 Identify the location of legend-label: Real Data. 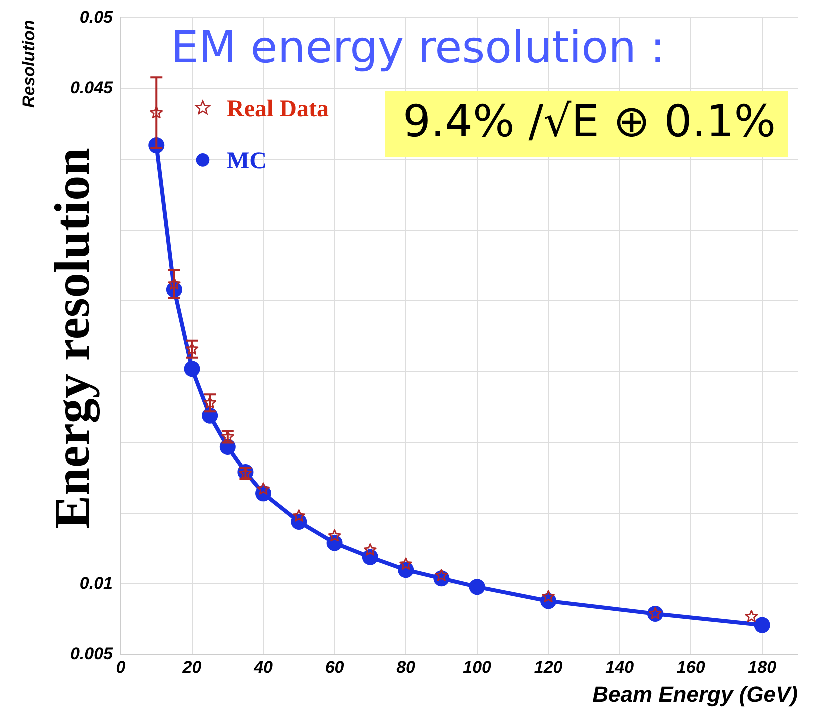
(278, 109).